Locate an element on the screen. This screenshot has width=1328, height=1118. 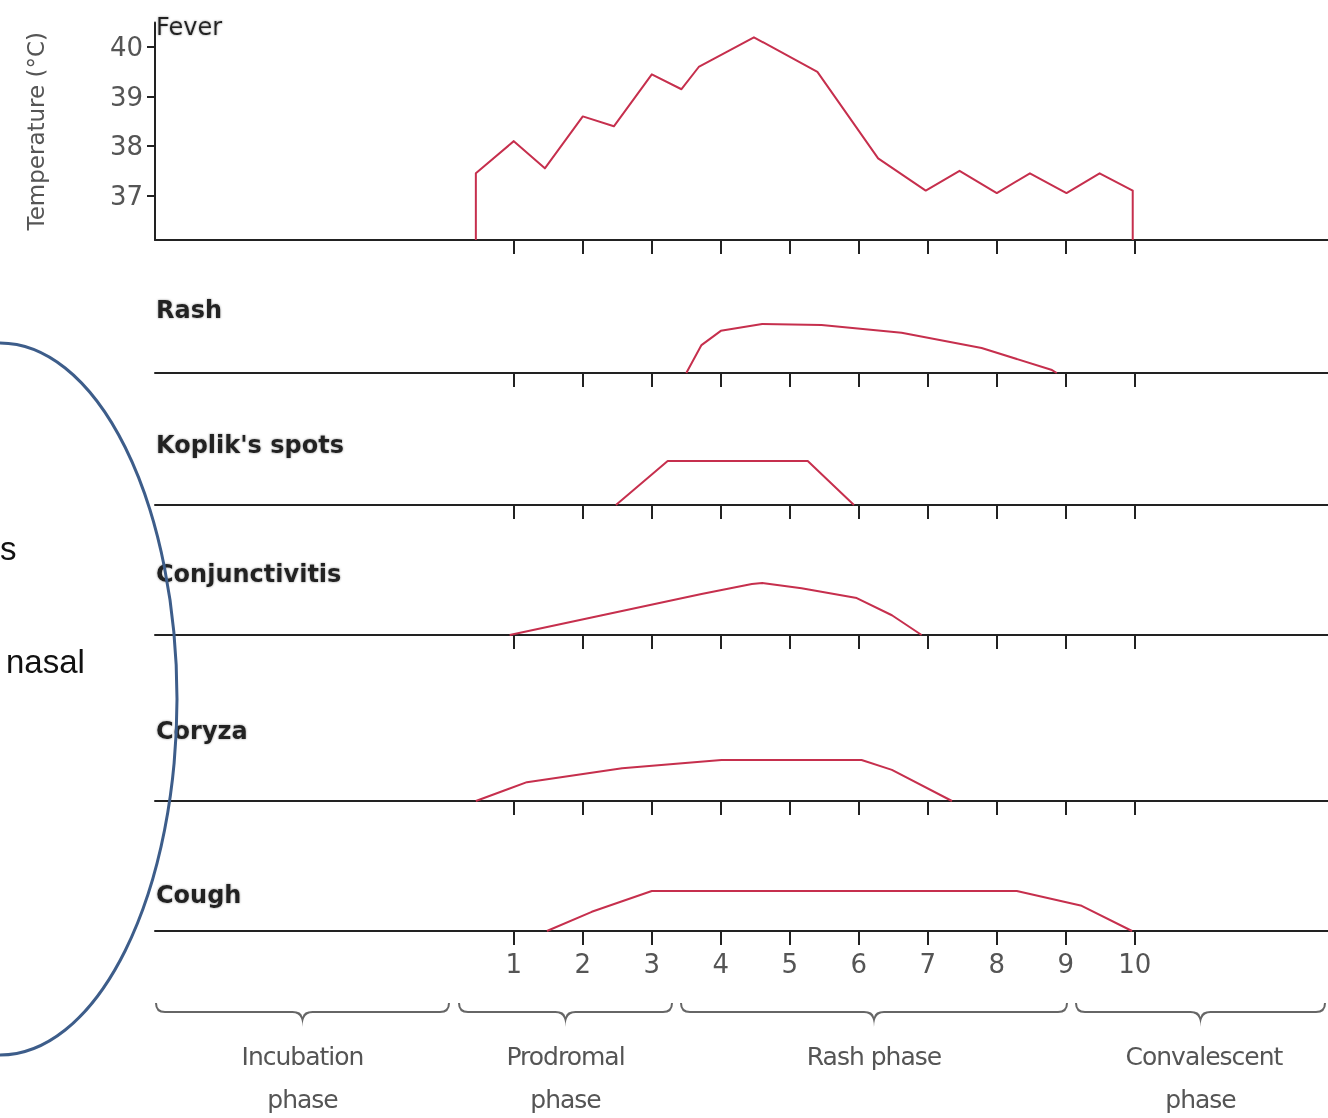
chart-title: Koplik's spots is located at coordinates (250, 445).